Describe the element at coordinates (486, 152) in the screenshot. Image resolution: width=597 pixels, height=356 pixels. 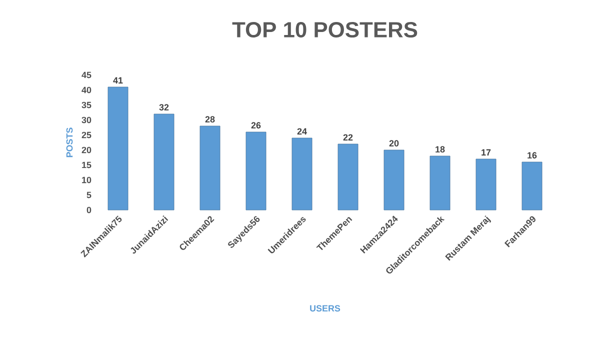
I see `data-label: 17` at that location.